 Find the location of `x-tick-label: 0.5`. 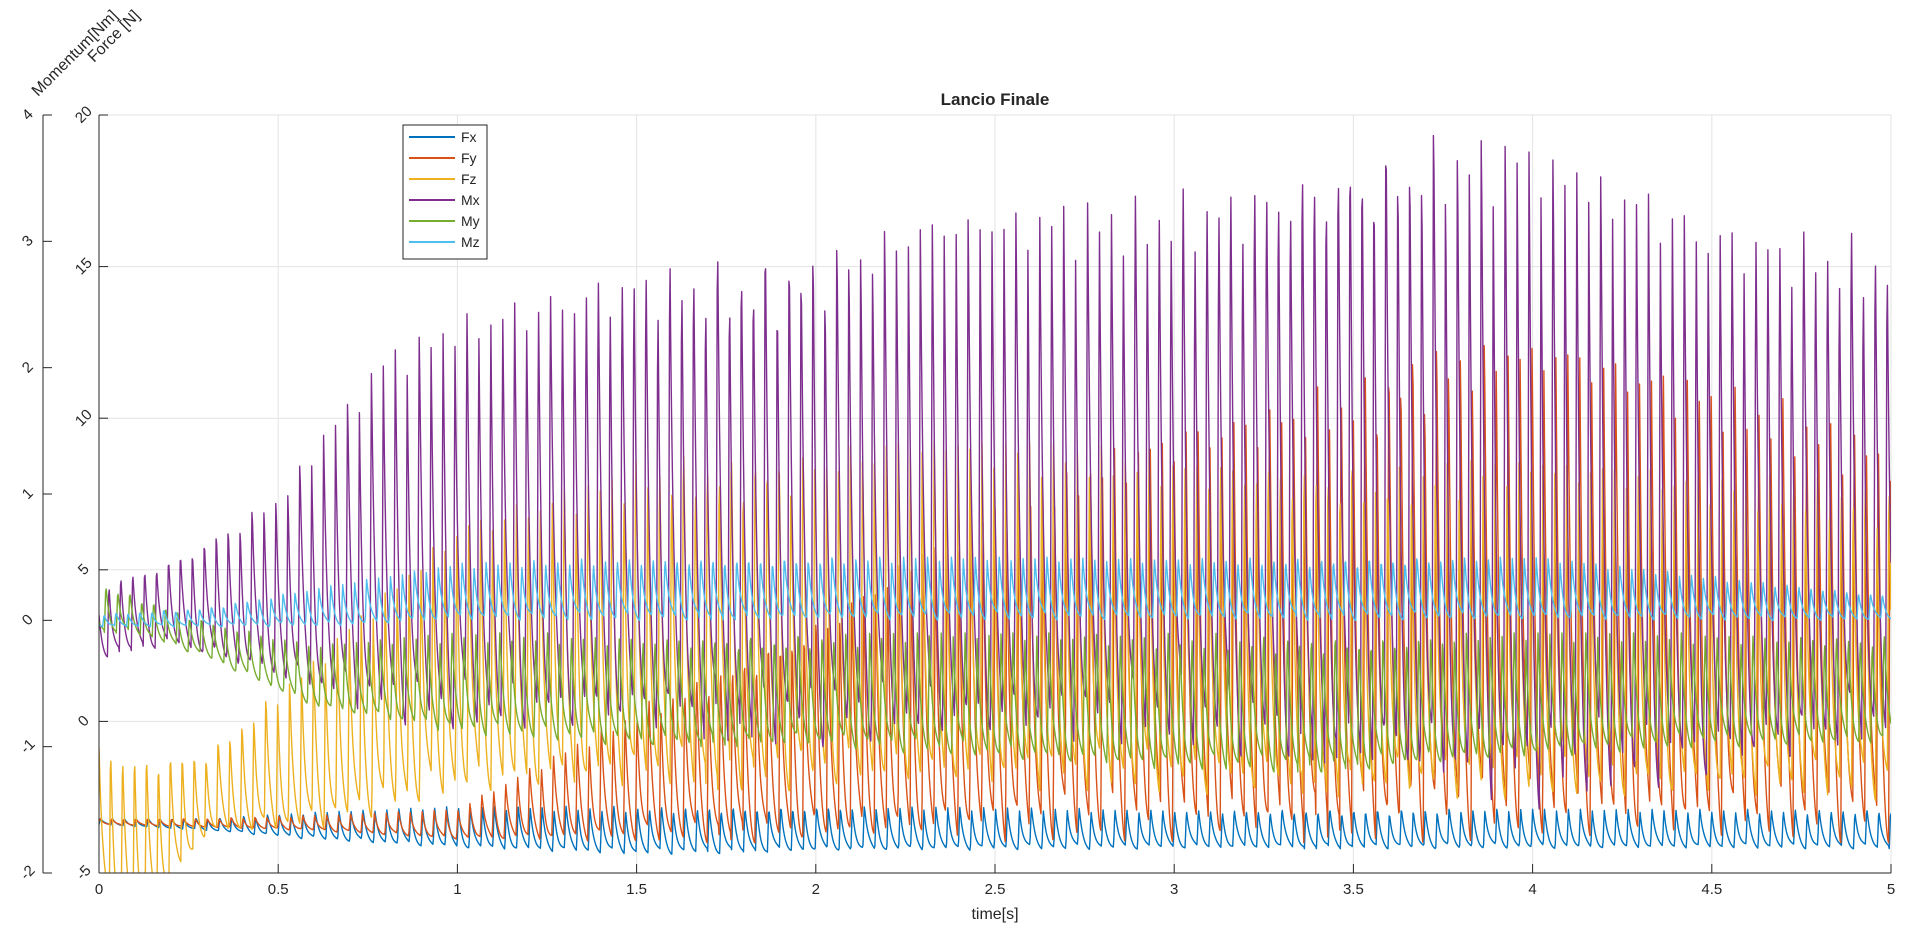

x-tick-label: 0.5 is located at coordinates (278, 889).